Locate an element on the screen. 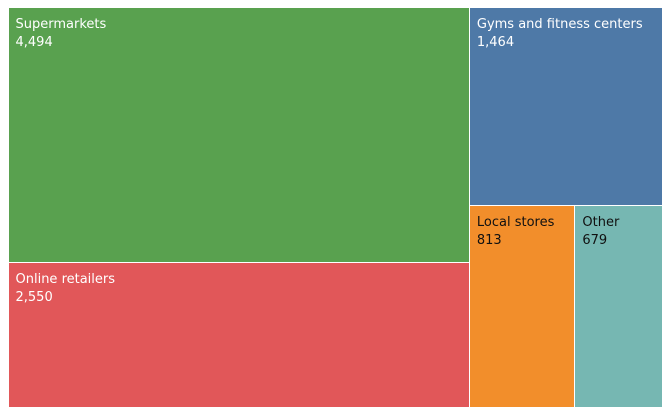  tile-value-label: 4,494 is located at coordinates (34, 42).